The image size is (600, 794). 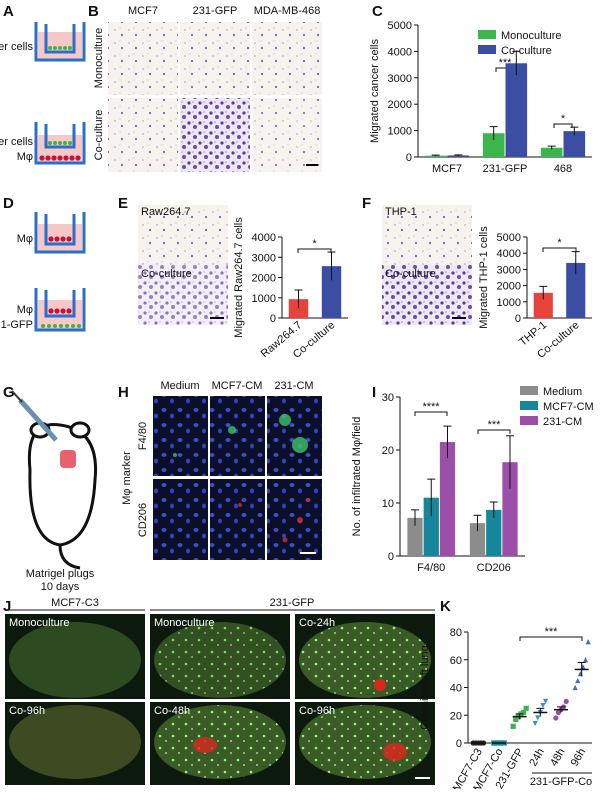 I want to click on column-label: MCF7-CM, so click(x=237, y=386).